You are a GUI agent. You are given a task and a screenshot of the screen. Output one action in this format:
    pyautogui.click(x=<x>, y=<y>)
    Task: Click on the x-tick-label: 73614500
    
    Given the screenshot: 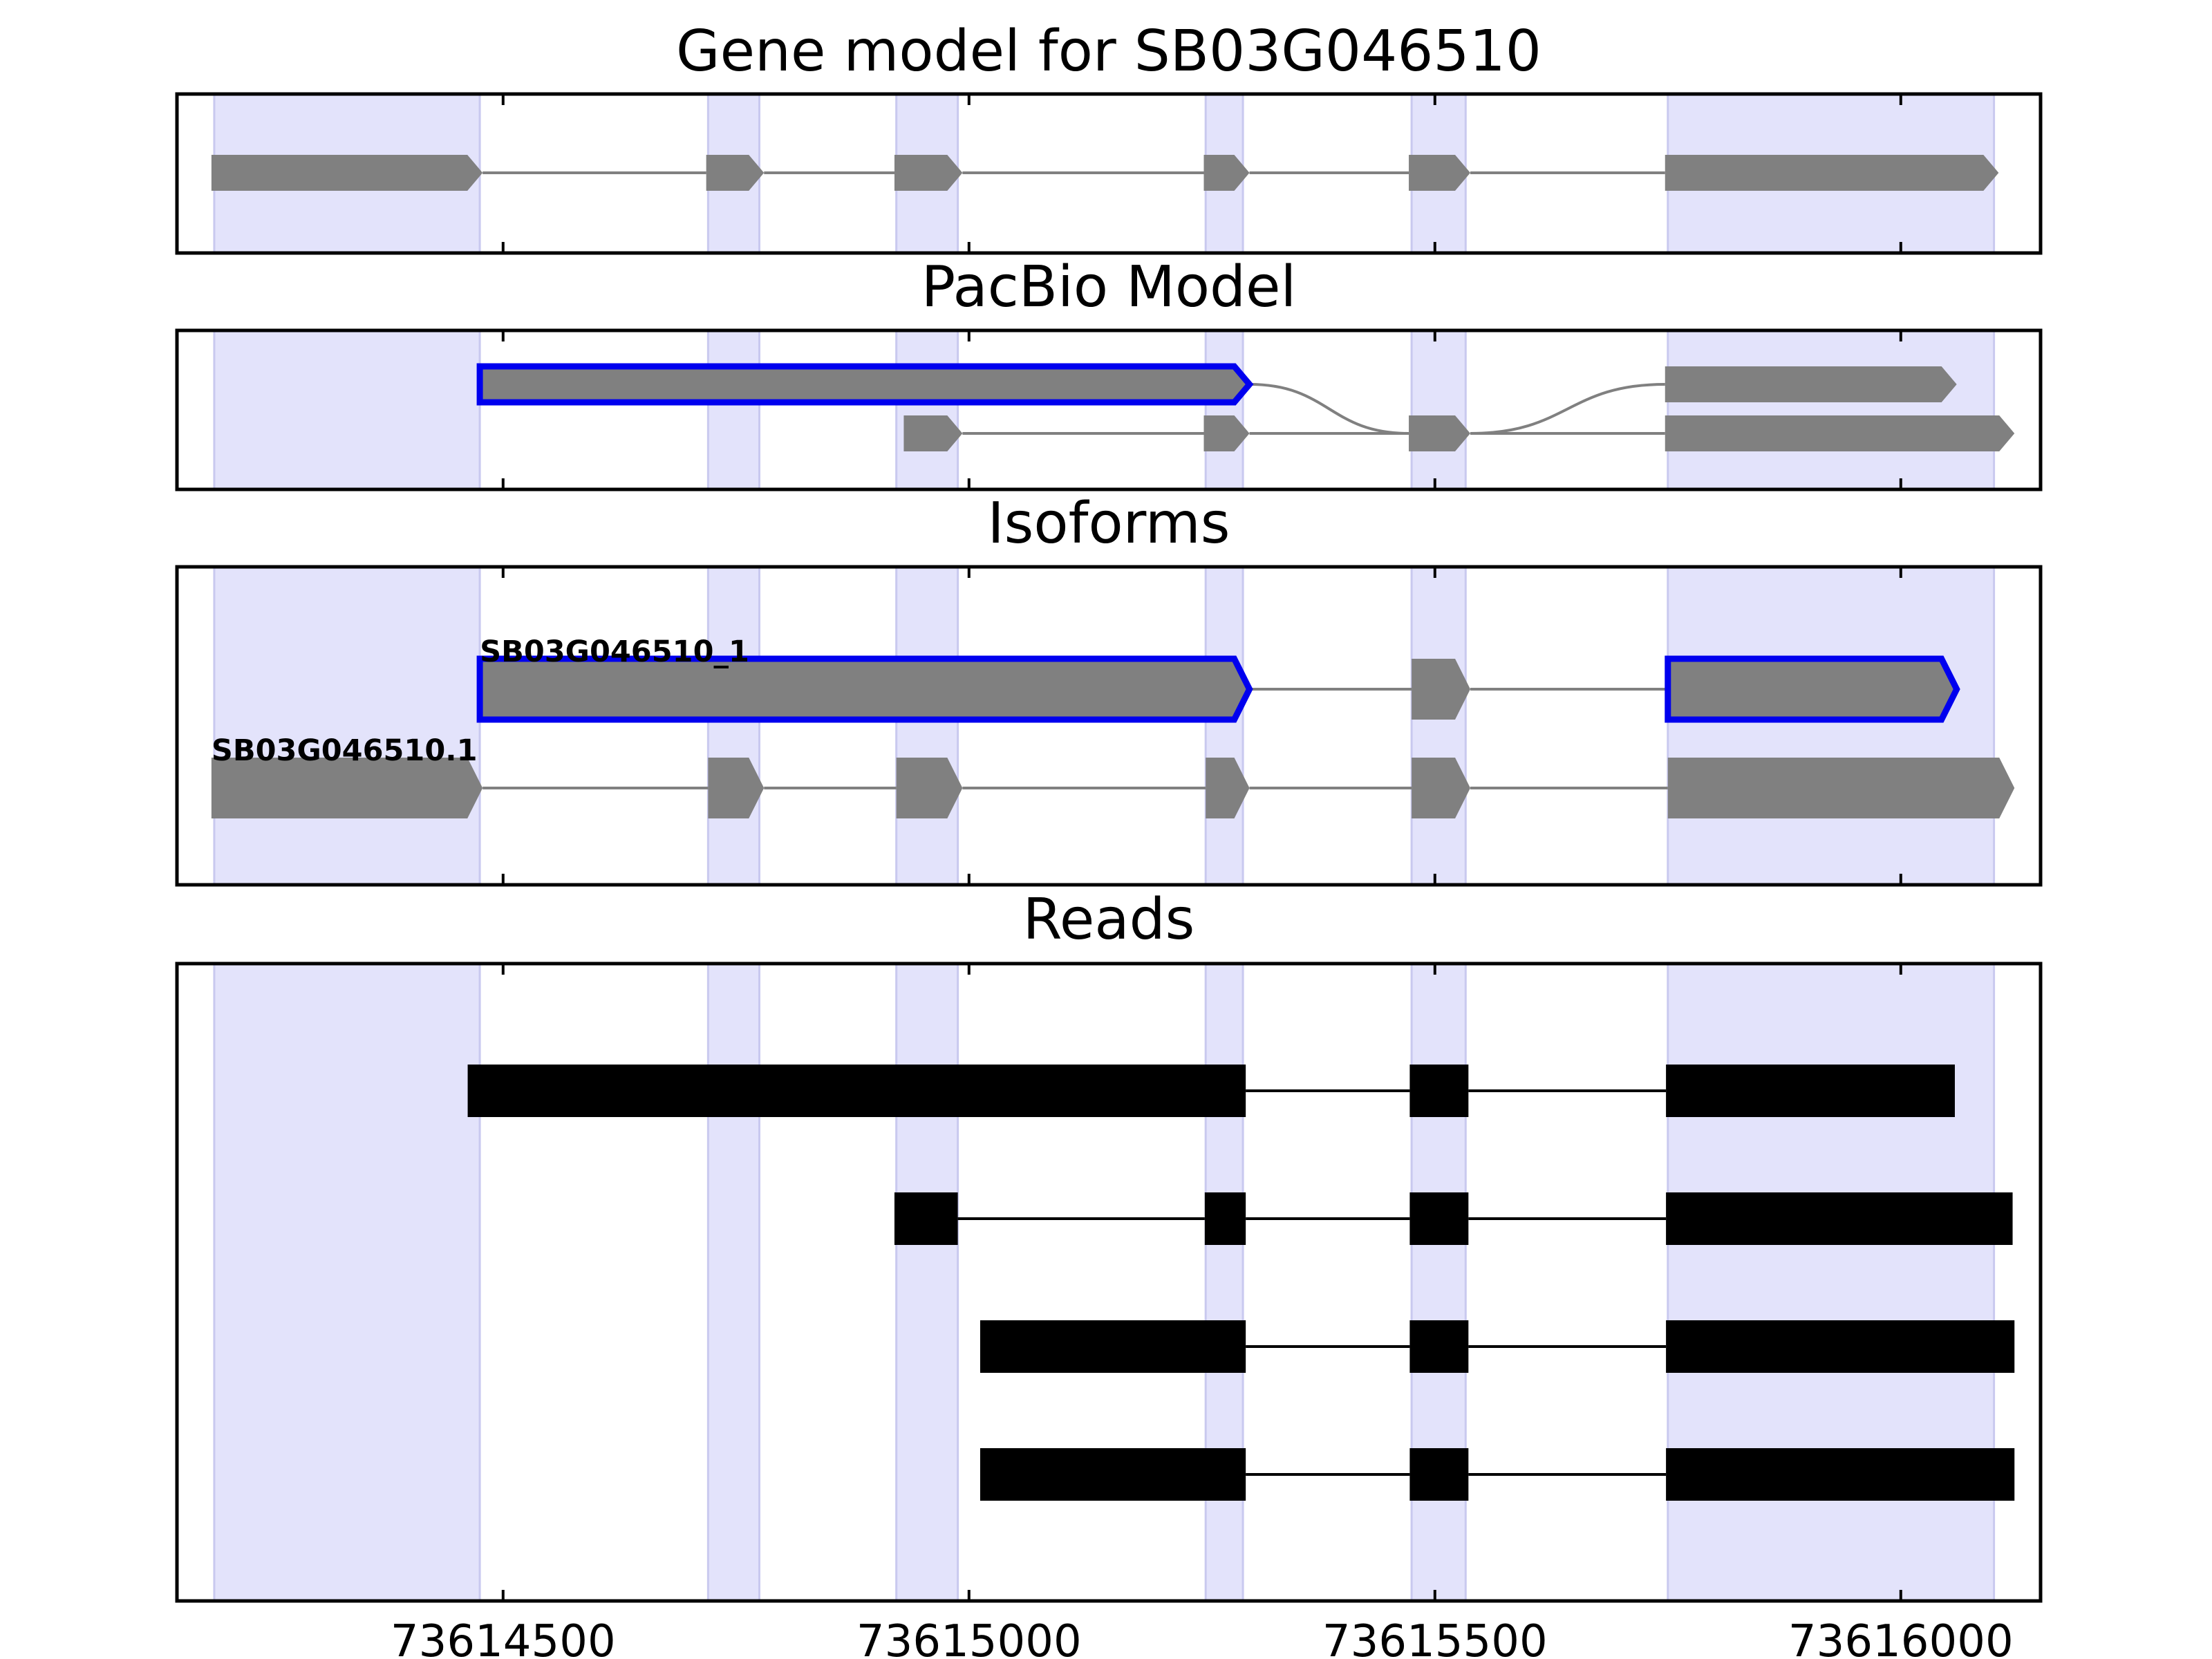 What is the action you would take?
    pyautogui.click(x=503, y=1638)
    